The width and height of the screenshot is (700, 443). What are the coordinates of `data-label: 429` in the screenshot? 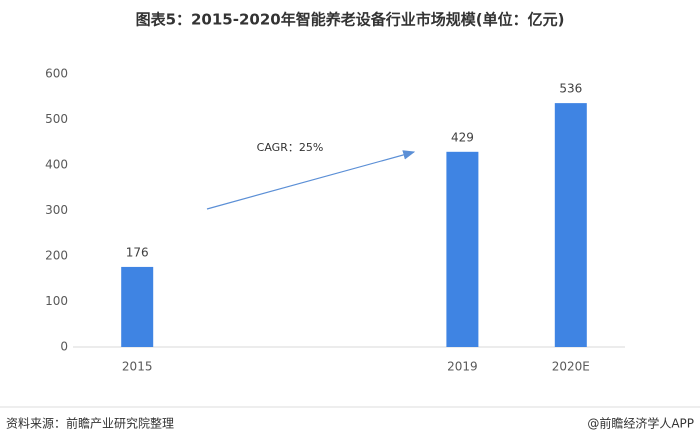 It's located at (462, 137).